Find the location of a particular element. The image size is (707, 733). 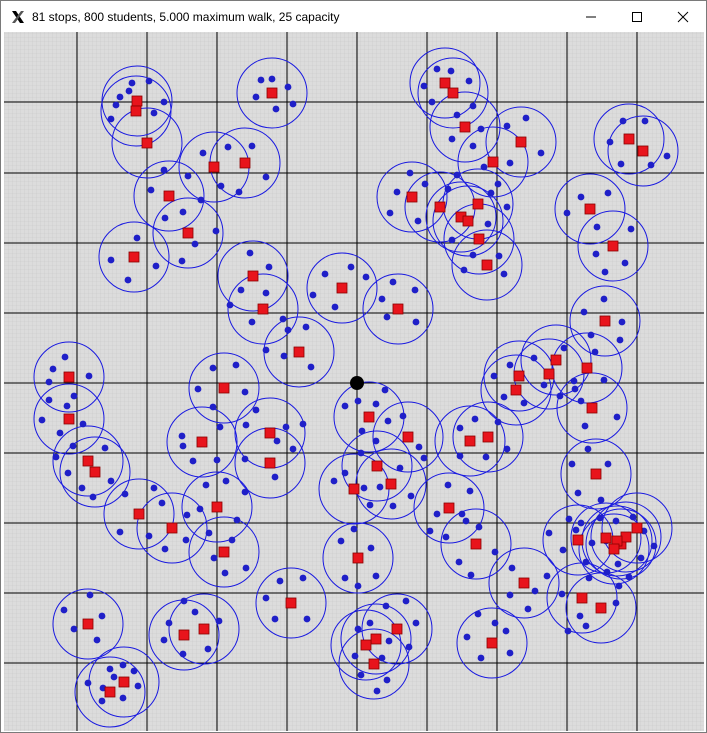

maximize-button is located at coordinates (637, 16).